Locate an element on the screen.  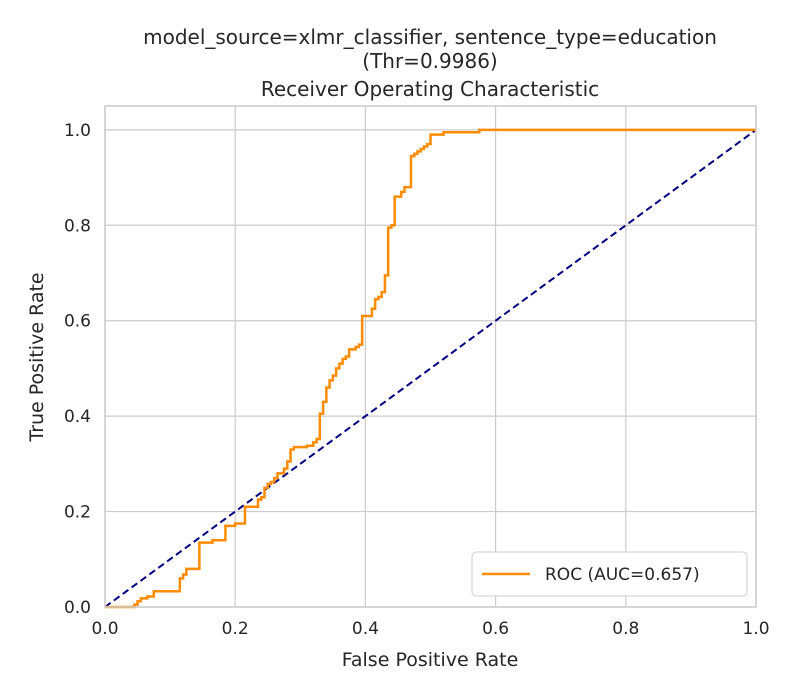
y-tick-label-1: 0.2 is located at coordinates (77, 513).